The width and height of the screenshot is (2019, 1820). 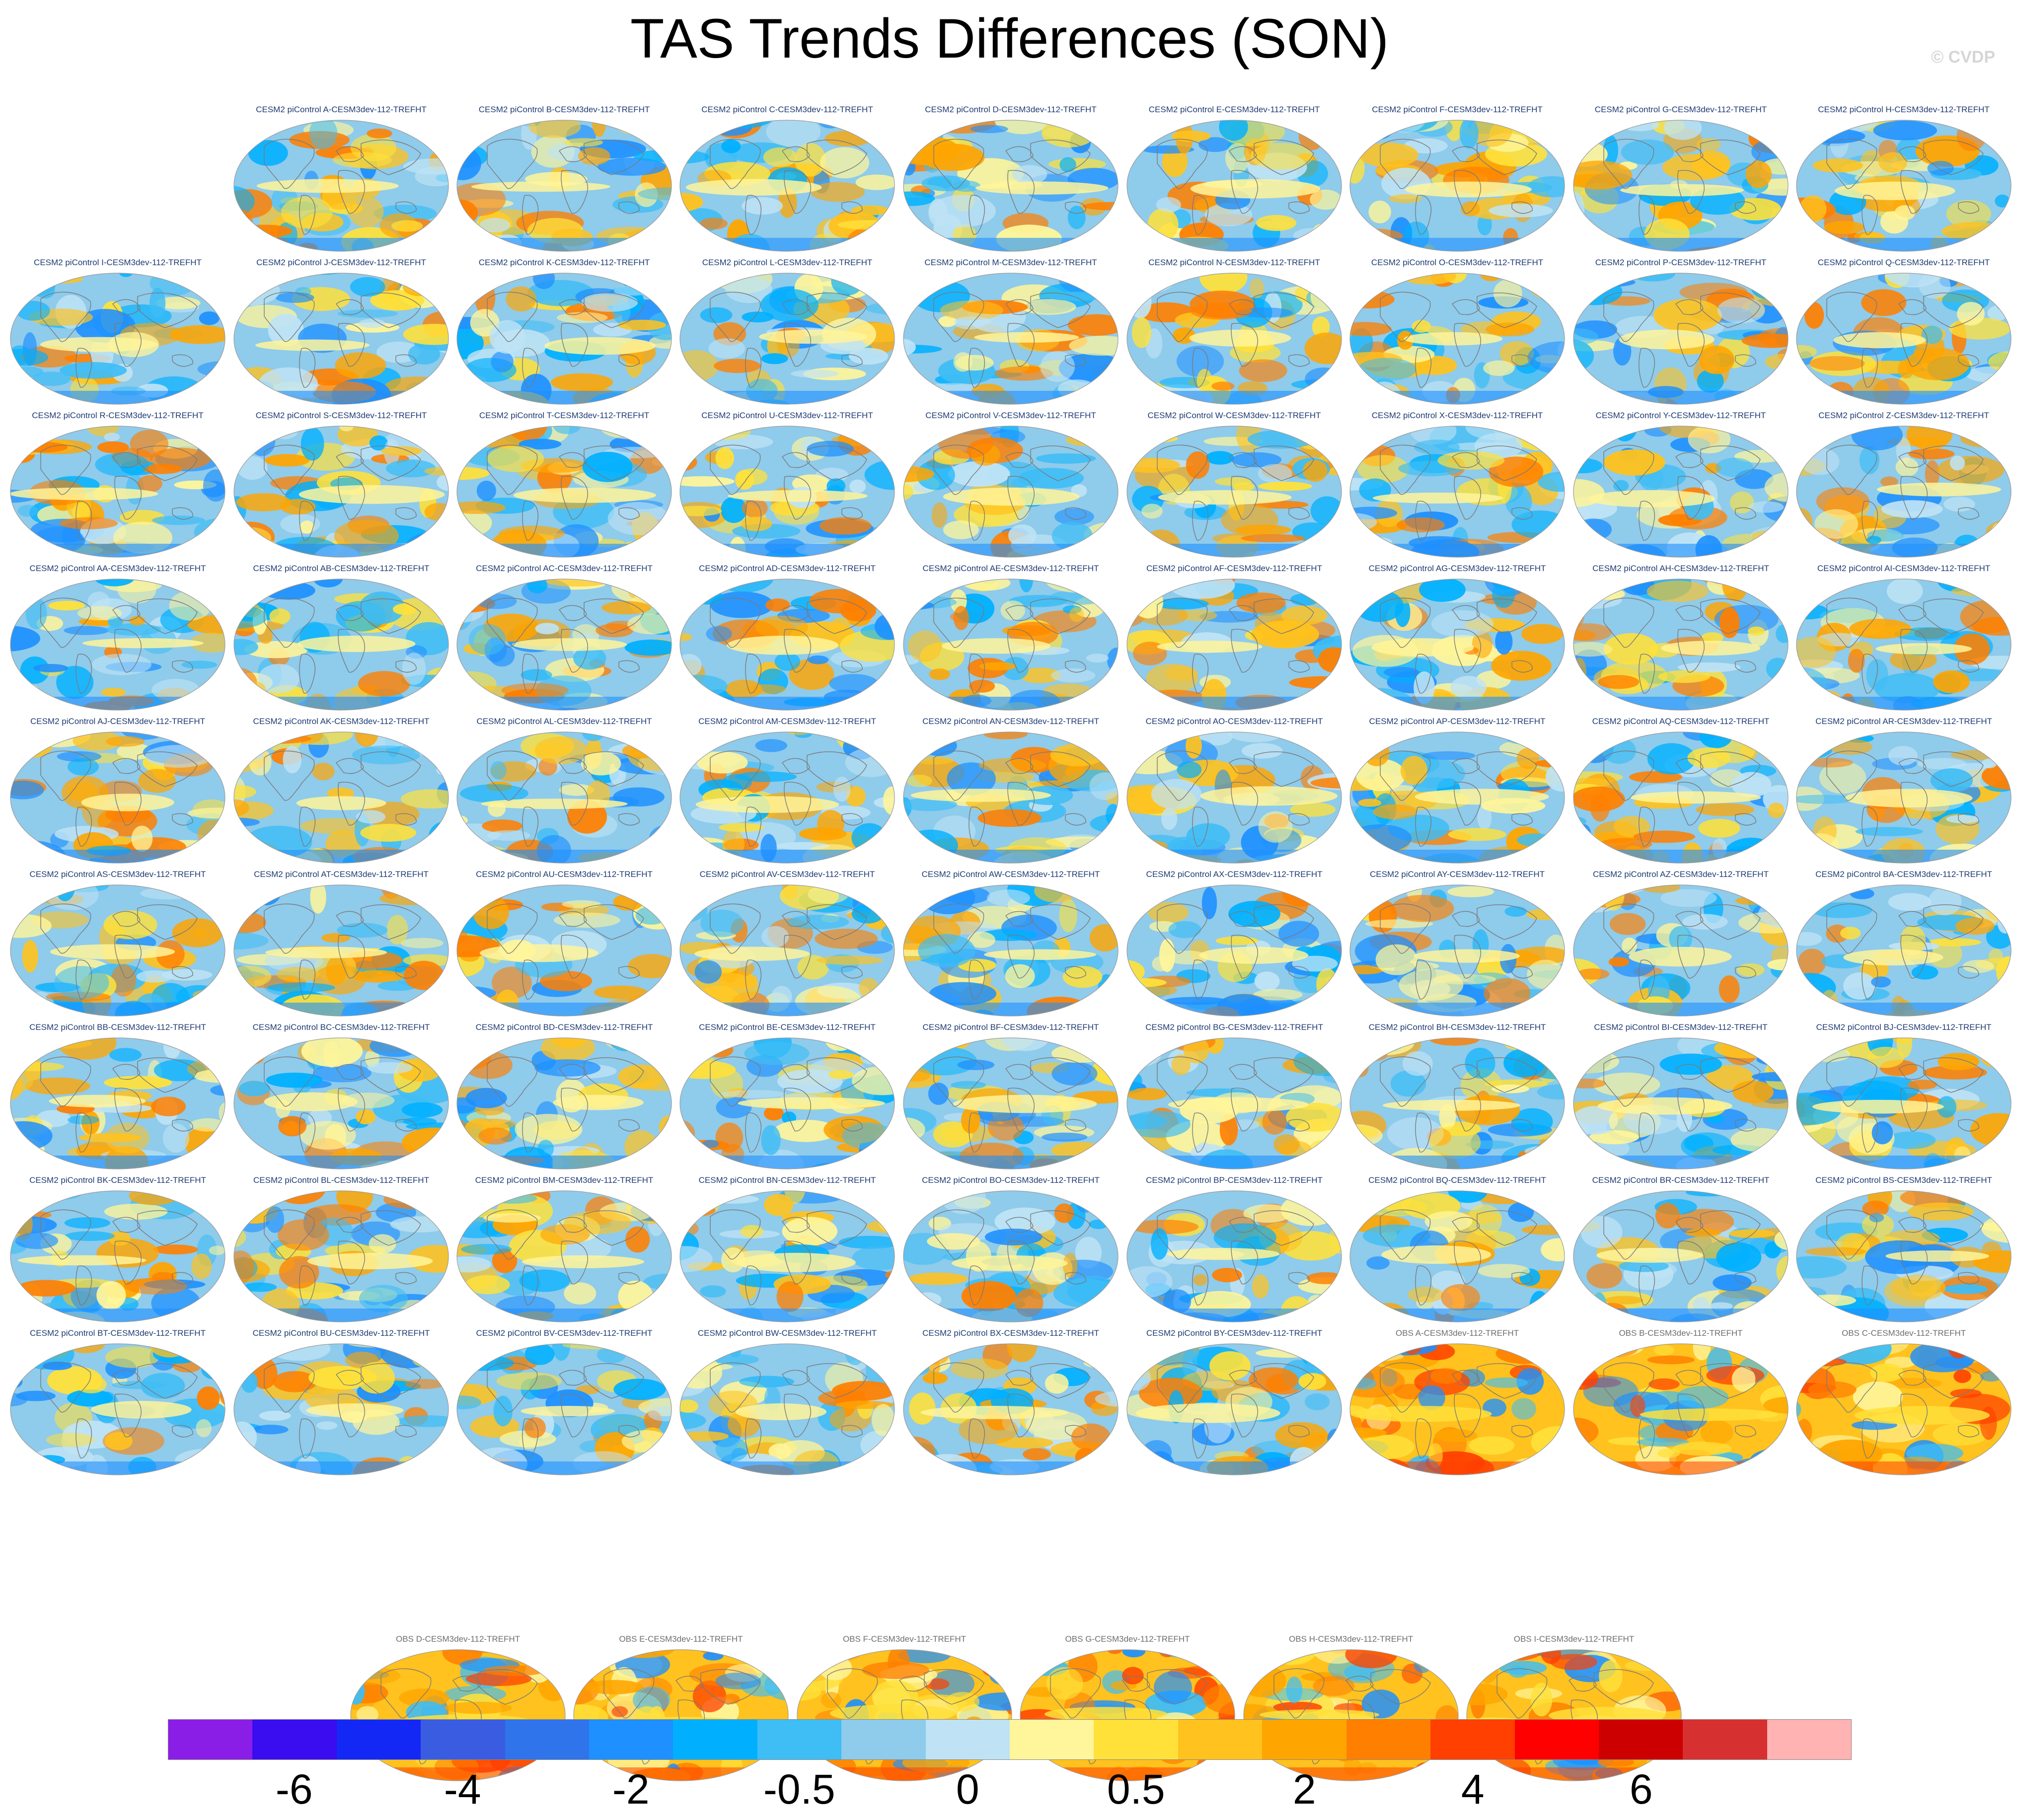 I want to click on map-panel: CESM2 piControl AJ-CESM3dev-112-TREFHT, so click(x=117, y=793).